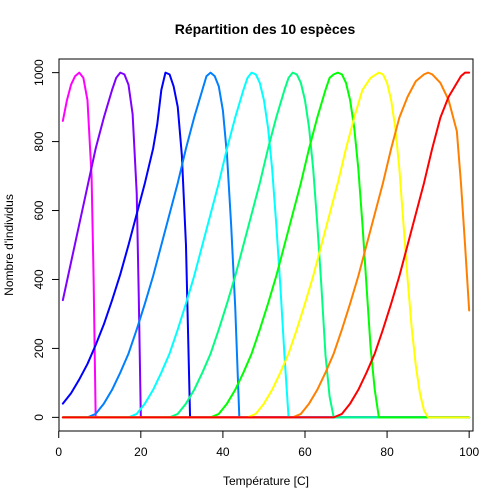 The height and width of the screenshot is (504, 504). I want to click on y-tick-label: 600, so click(39, 210).